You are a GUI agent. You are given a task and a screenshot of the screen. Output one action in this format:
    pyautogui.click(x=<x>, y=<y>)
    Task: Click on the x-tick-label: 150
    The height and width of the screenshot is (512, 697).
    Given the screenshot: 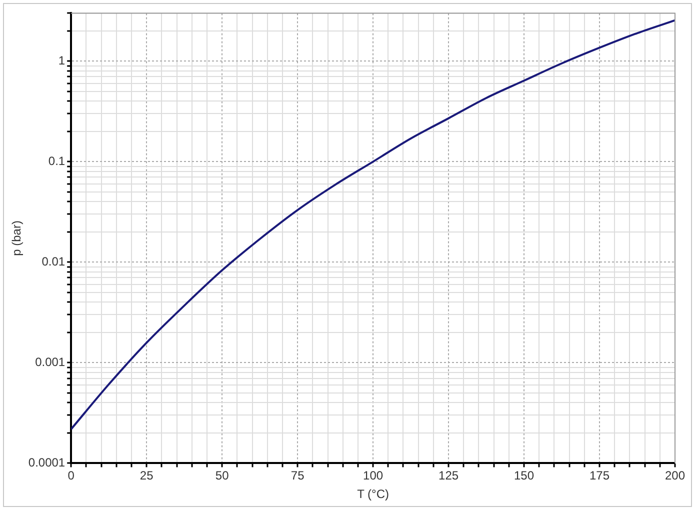 What is the action you would take?
    pyautogui.click(x=524, y=475)
    